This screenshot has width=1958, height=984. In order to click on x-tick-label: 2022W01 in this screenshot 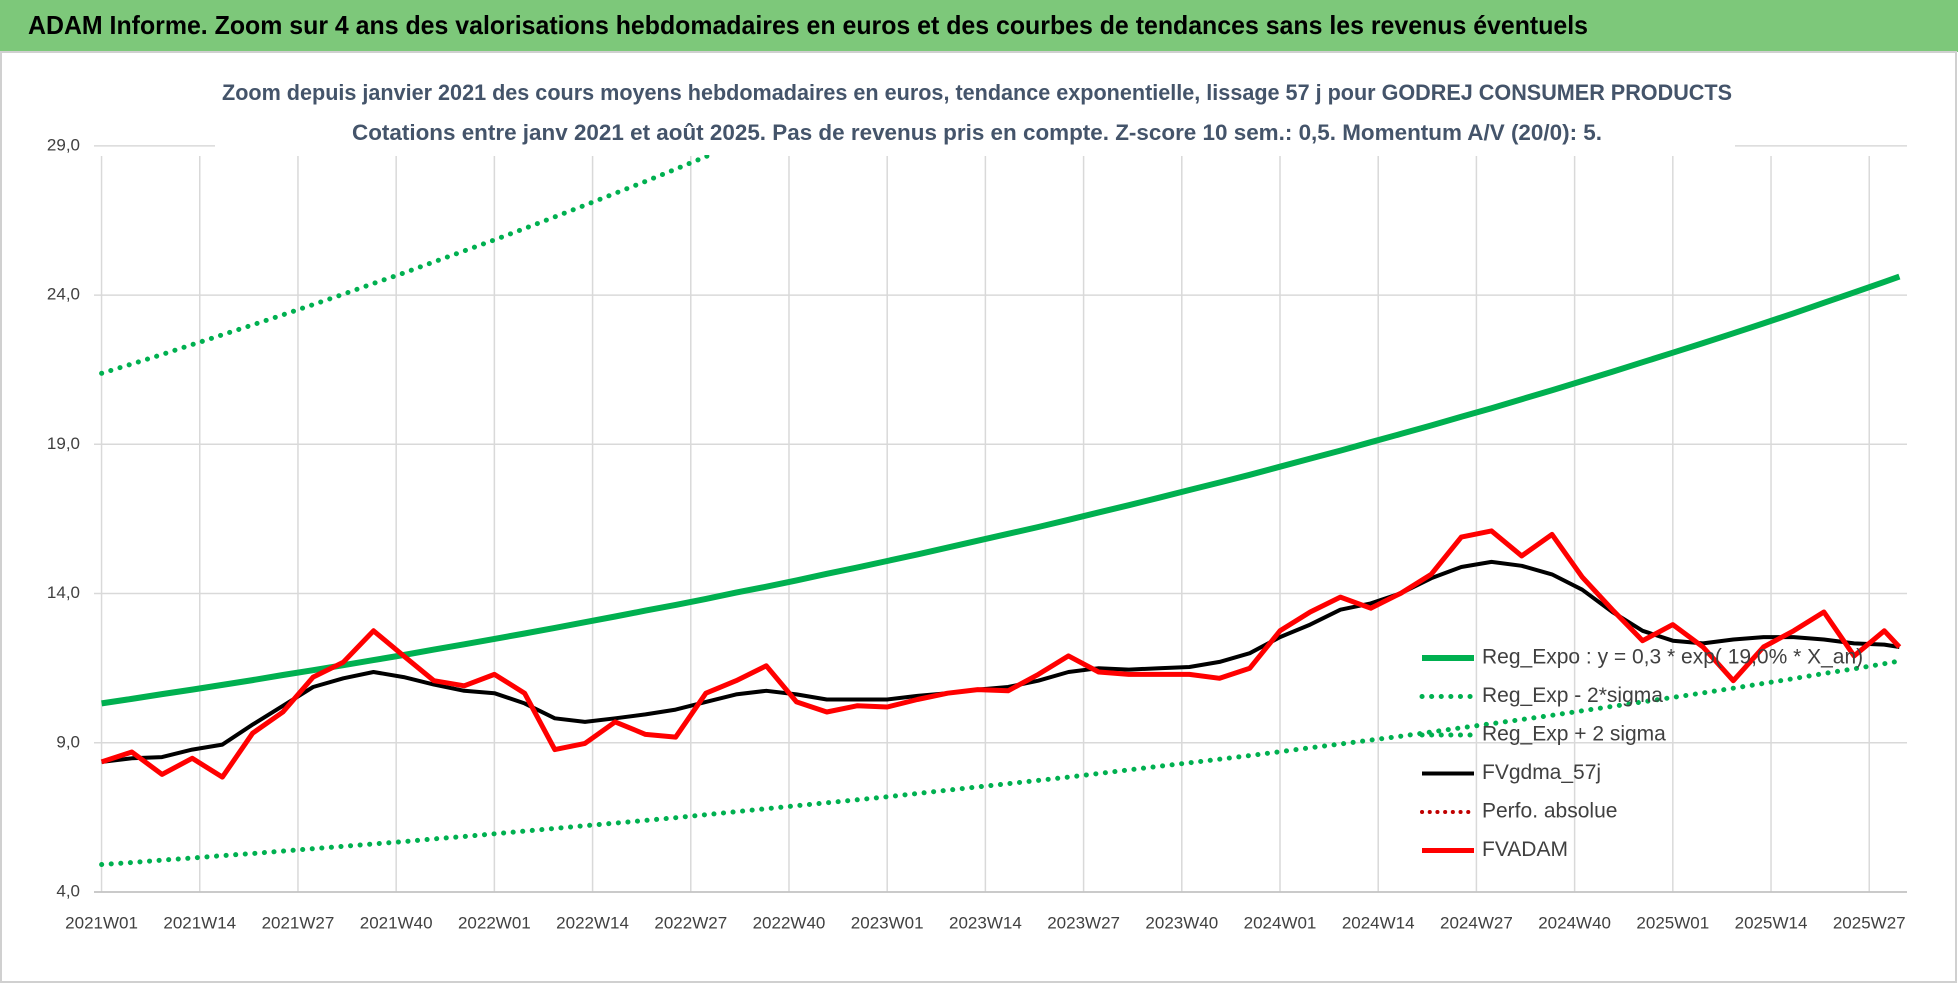, I will do `click(494, 922)`.